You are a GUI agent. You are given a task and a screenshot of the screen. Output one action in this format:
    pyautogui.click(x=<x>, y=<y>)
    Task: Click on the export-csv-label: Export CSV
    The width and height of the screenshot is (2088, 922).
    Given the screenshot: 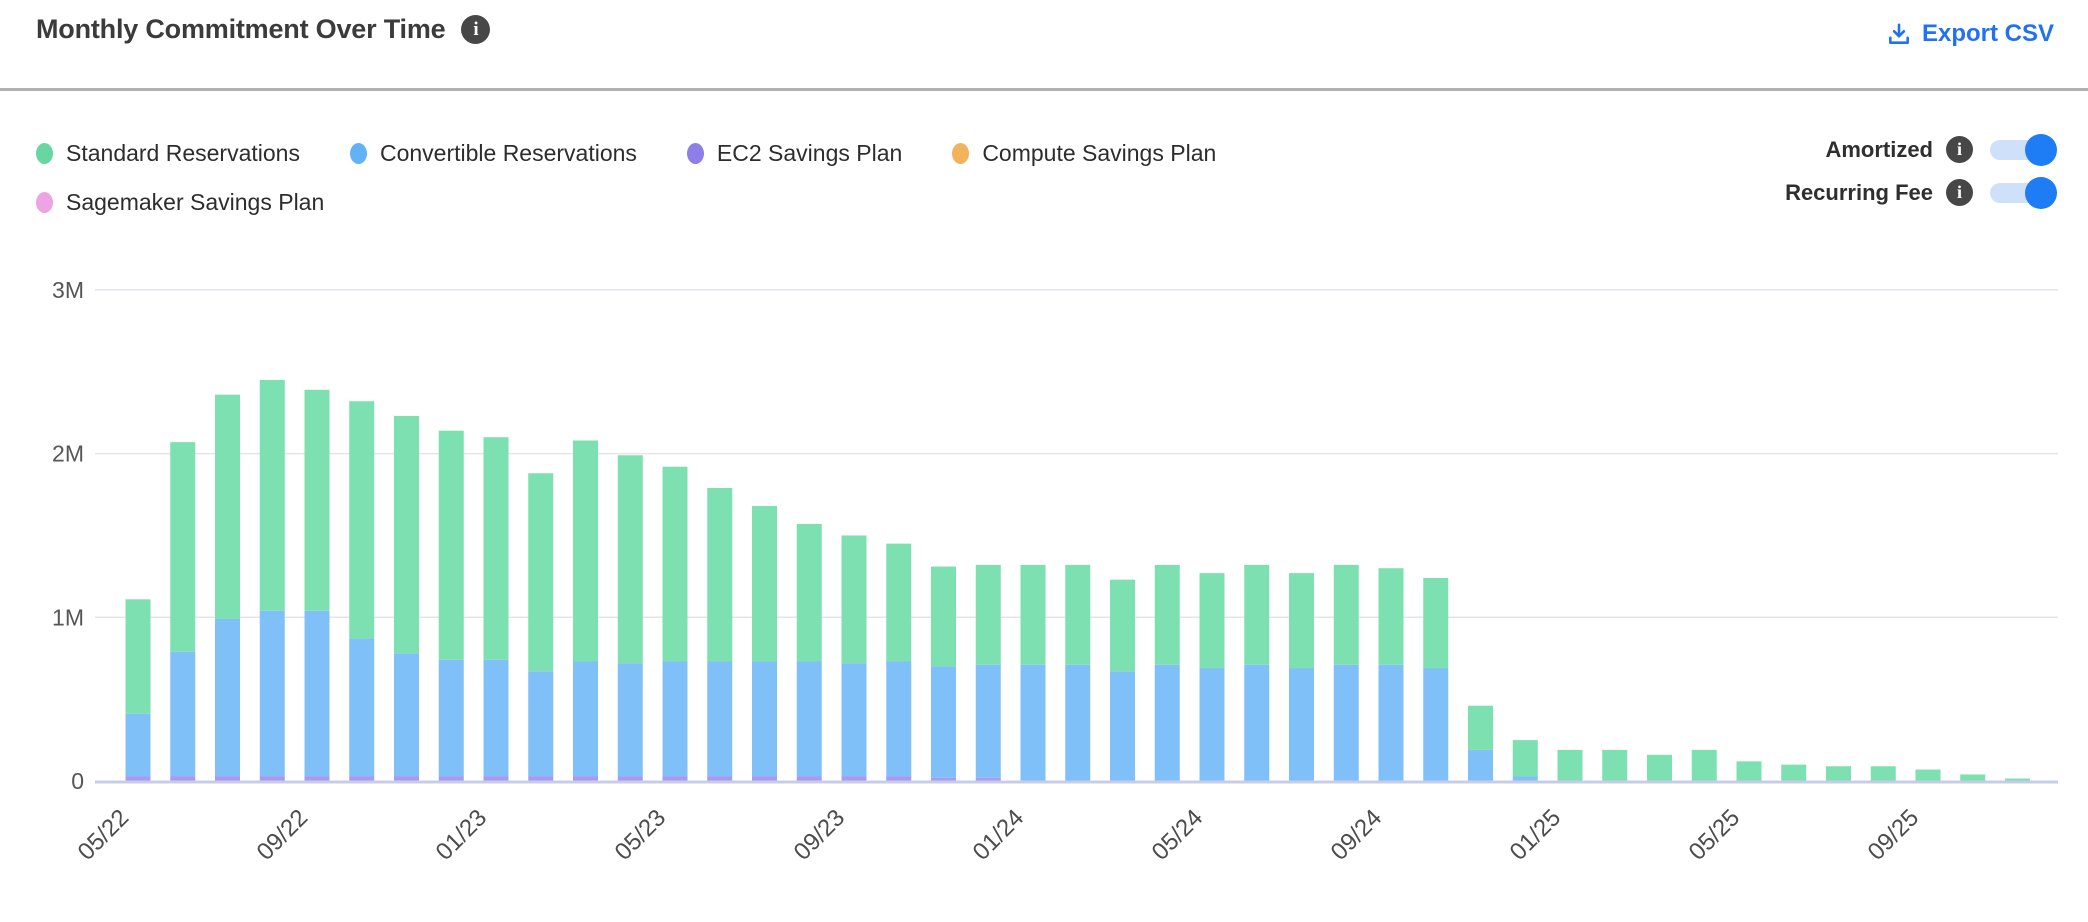 What is the action you would take?
    pyautogui.click(x=1987, y=33)
    